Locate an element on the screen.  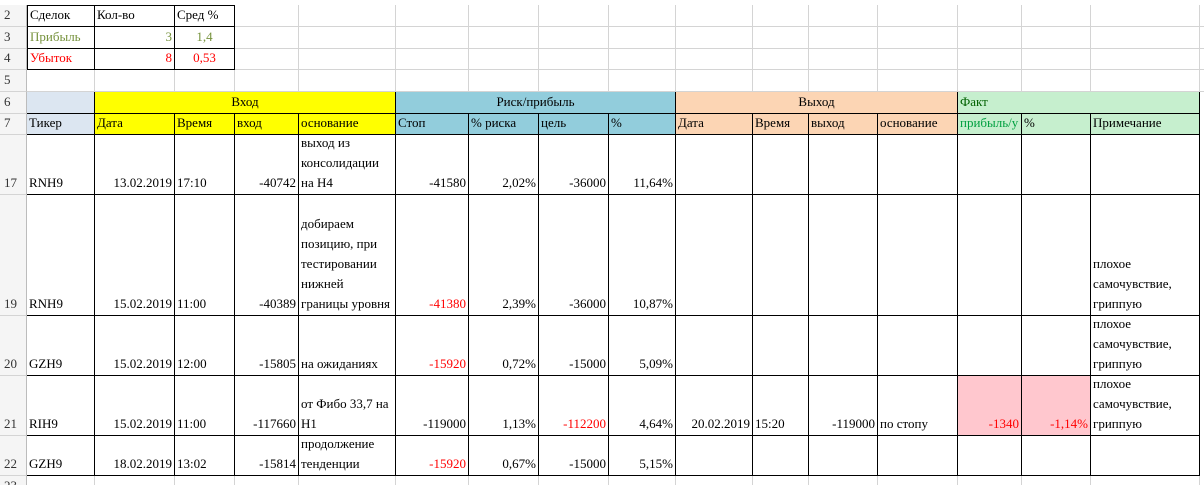
cell-text: -117660 is located at coordinates (274, 423).